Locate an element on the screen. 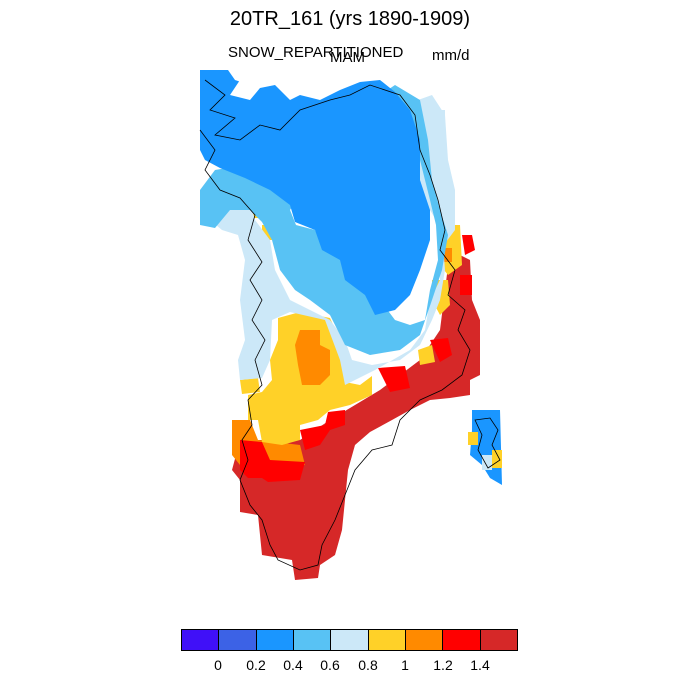  plot-title: 20TR_161 (yrs 1890-1909) is located at coordinates (350, 19).